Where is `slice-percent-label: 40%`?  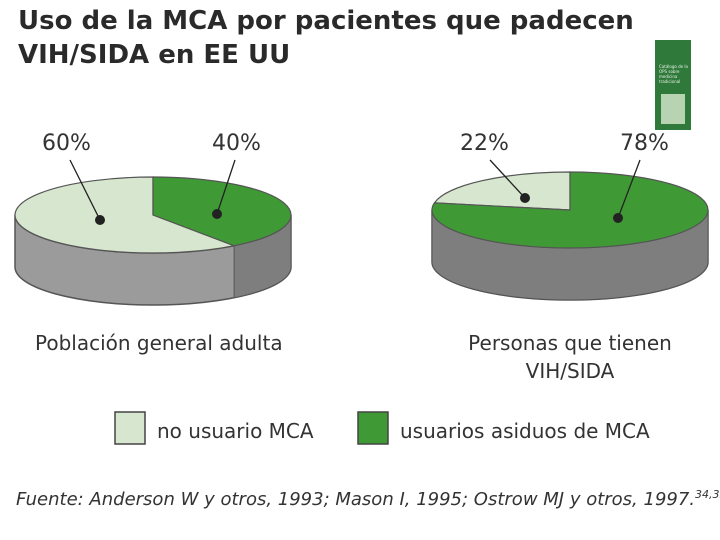 slice-percent-label: 40% is located at coordinates (236, 143).